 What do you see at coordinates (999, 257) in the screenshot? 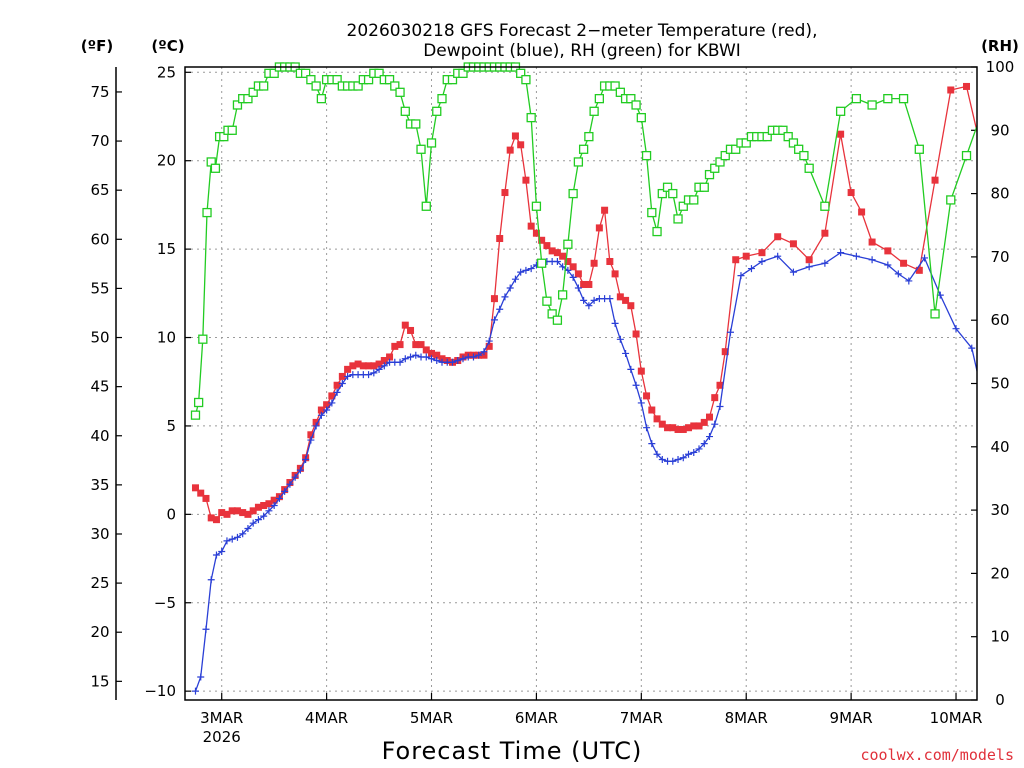
I see `rh-tick-label: 70` at bounding box center [999, 257].